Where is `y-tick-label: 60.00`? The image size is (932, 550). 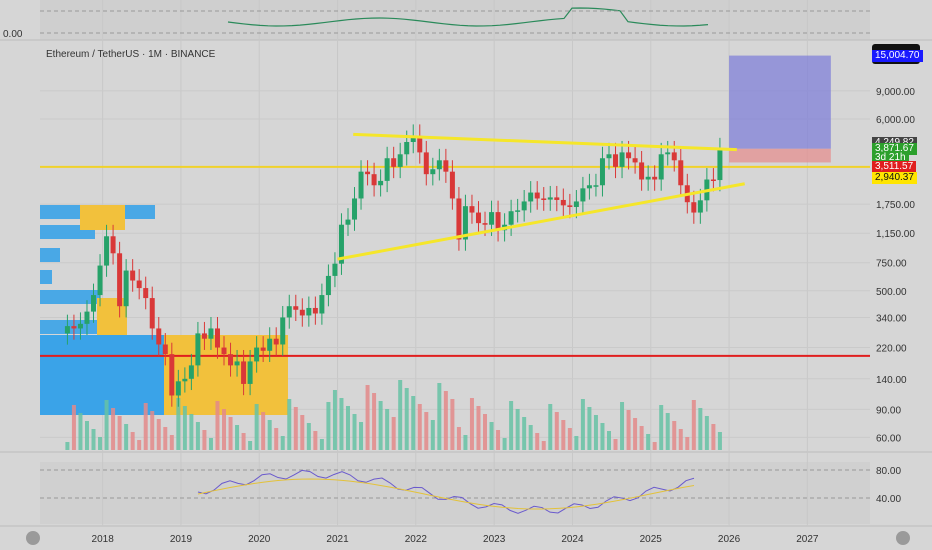
y-tick-label: 60.00 is located at coordinates (888, 438).